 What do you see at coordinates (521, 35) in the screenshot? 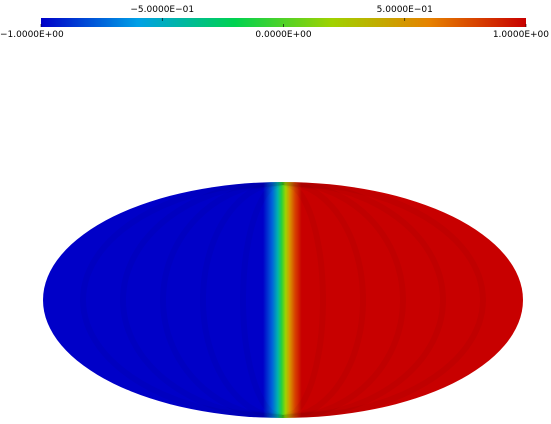
I see `colorbar-tick-label-bottom: 1.0000E+00` at bounding box center [521, 35].